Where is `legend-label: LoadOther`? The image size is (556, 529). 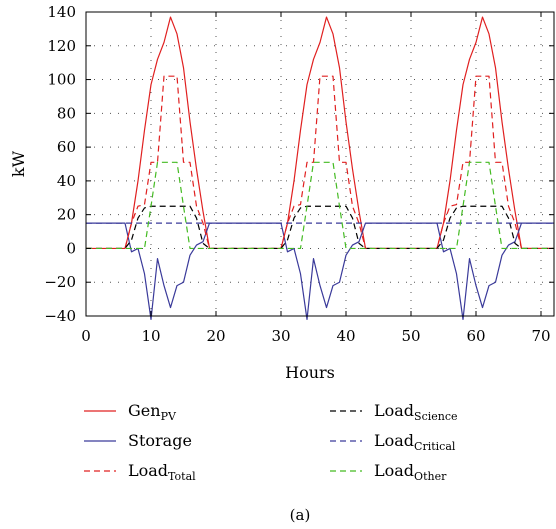 legend-label: LoadOther is located at coordinates (410, 472).